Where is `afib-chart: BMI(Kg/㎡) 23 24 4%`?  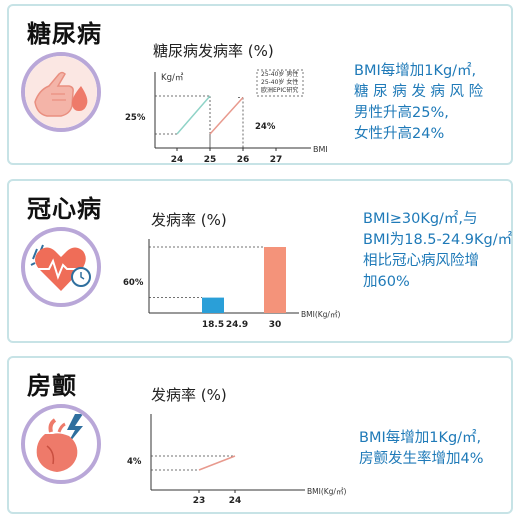 afib-chart: BMI(Kg/㎡) 23 24 4% is located at coordinates (236, 459).